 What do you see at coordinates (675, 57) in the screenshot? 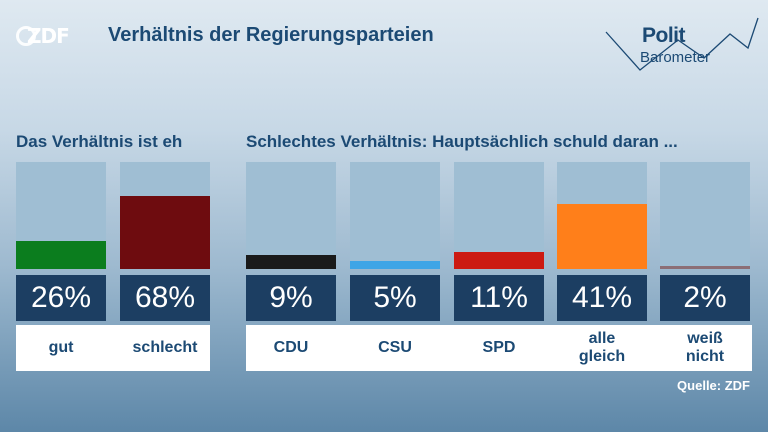
I see `politbarometer-line2: Barometer` at bounding box center [675, 57].